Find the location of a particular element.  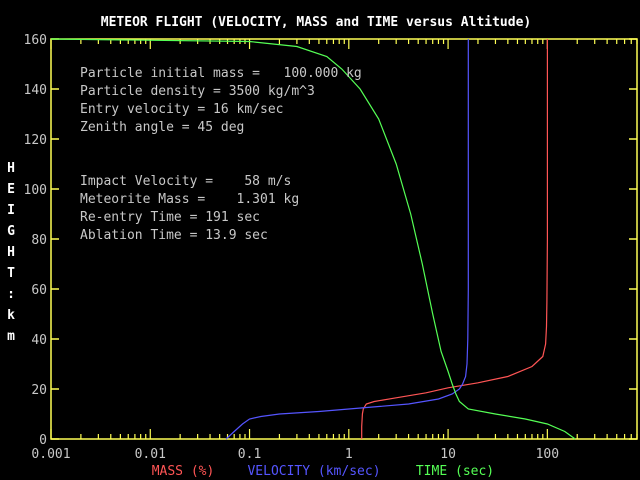

legend-entry: TIME (sec) is located at coordinates (455, 471).